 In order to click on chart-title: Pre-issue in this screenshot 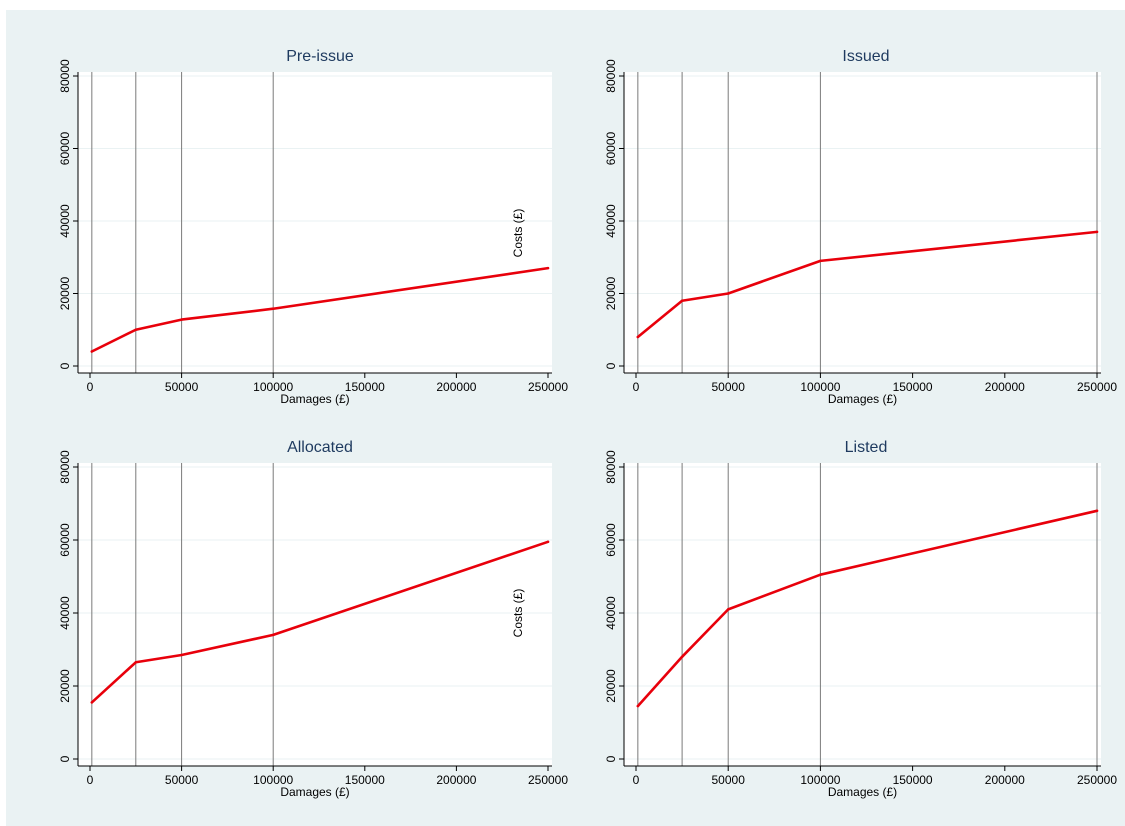, I will do `click(320, 56)`.